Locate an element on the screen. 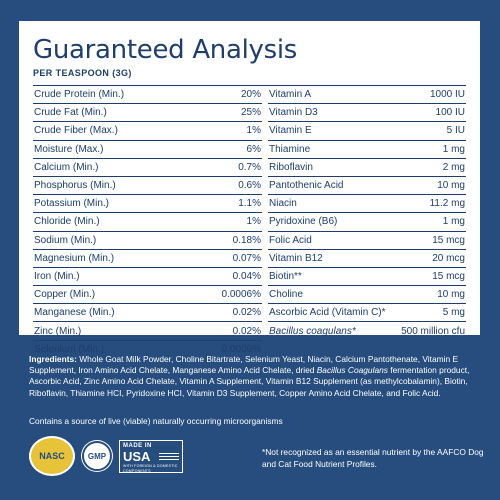 This screenshot has width=500, height=500. nutrient-value: 0.07% is located at coordinates (246, 258).